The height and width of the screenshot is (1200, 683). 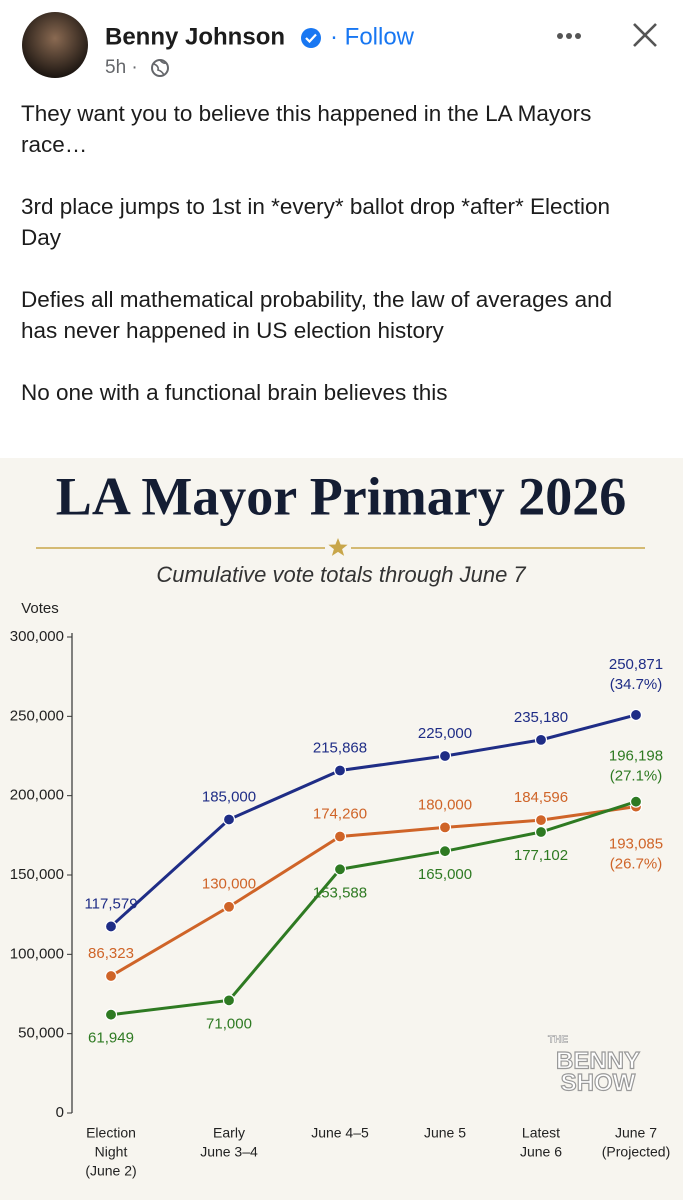 What do you see at coordinates (645, 35) in the screenshot?
I see `close-button` at bounding box center [645, 35].